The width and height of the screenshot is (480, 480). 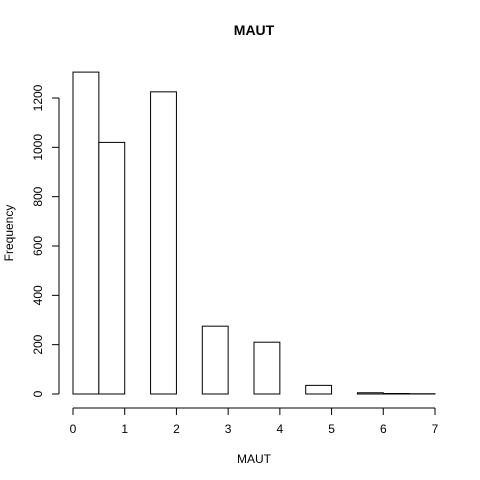 What do you see at coordinates (228, 429) in the screenshot?
I see `x-tick-label: 3` at bounding box center [228, 429].